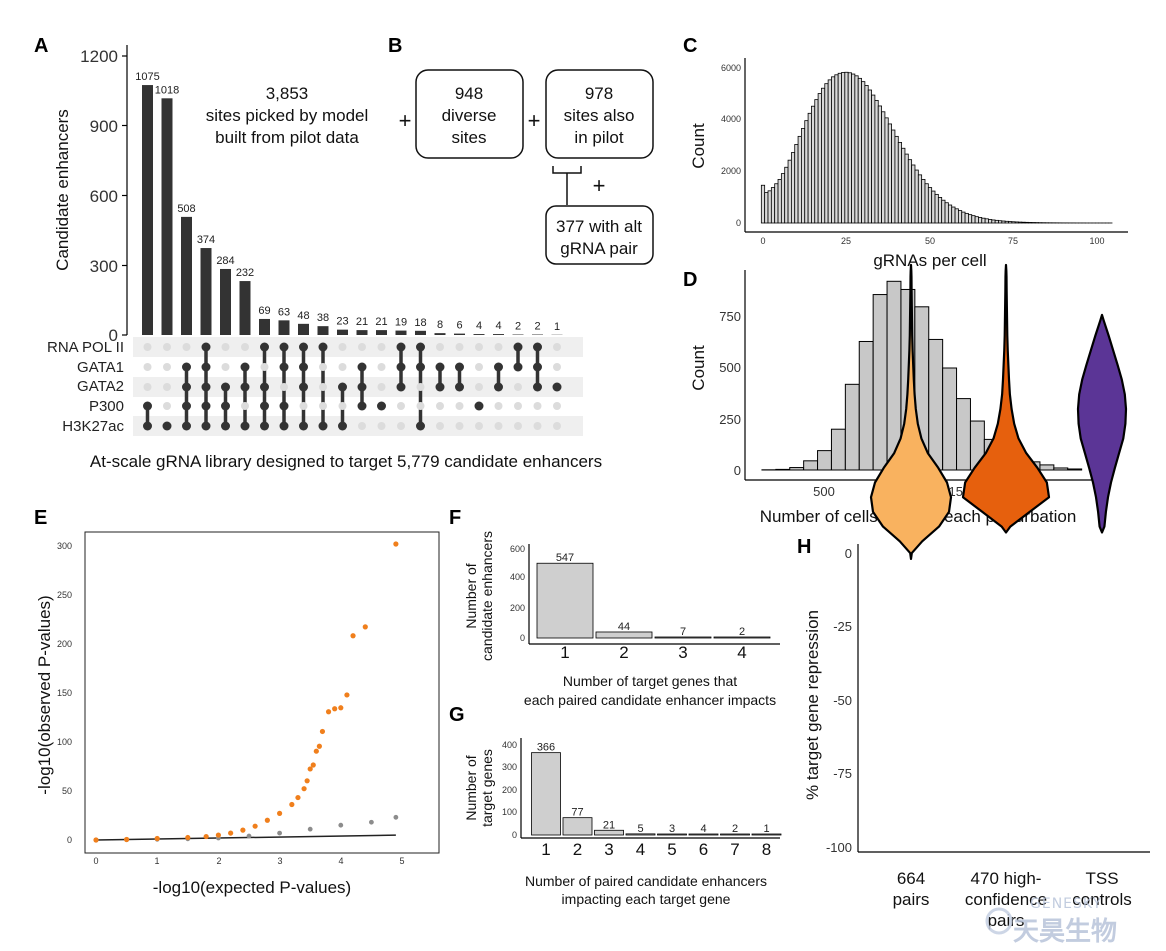 Image resolution: width=1166 pixels, height=951 pixels. I want to click on panel-h-letter: H, so click(804, 547).